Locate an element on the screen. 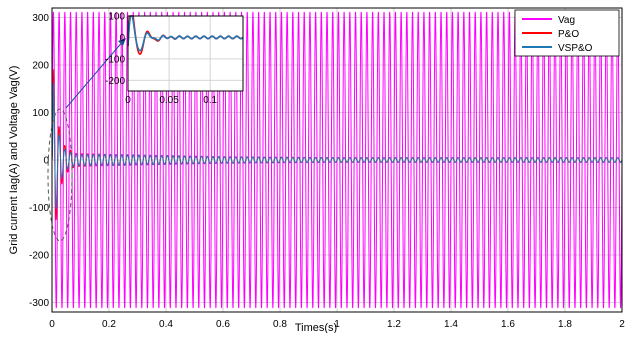  inset-plot-frame is located at coordinates (185, 53).